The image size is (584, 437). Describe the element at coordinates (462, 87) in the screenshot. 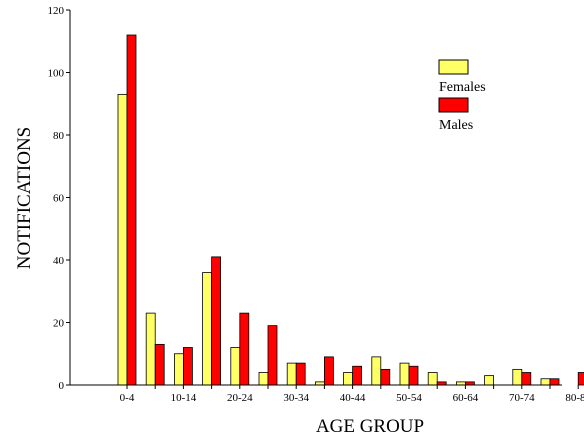

I see `legend-label-females: Females` at that location.